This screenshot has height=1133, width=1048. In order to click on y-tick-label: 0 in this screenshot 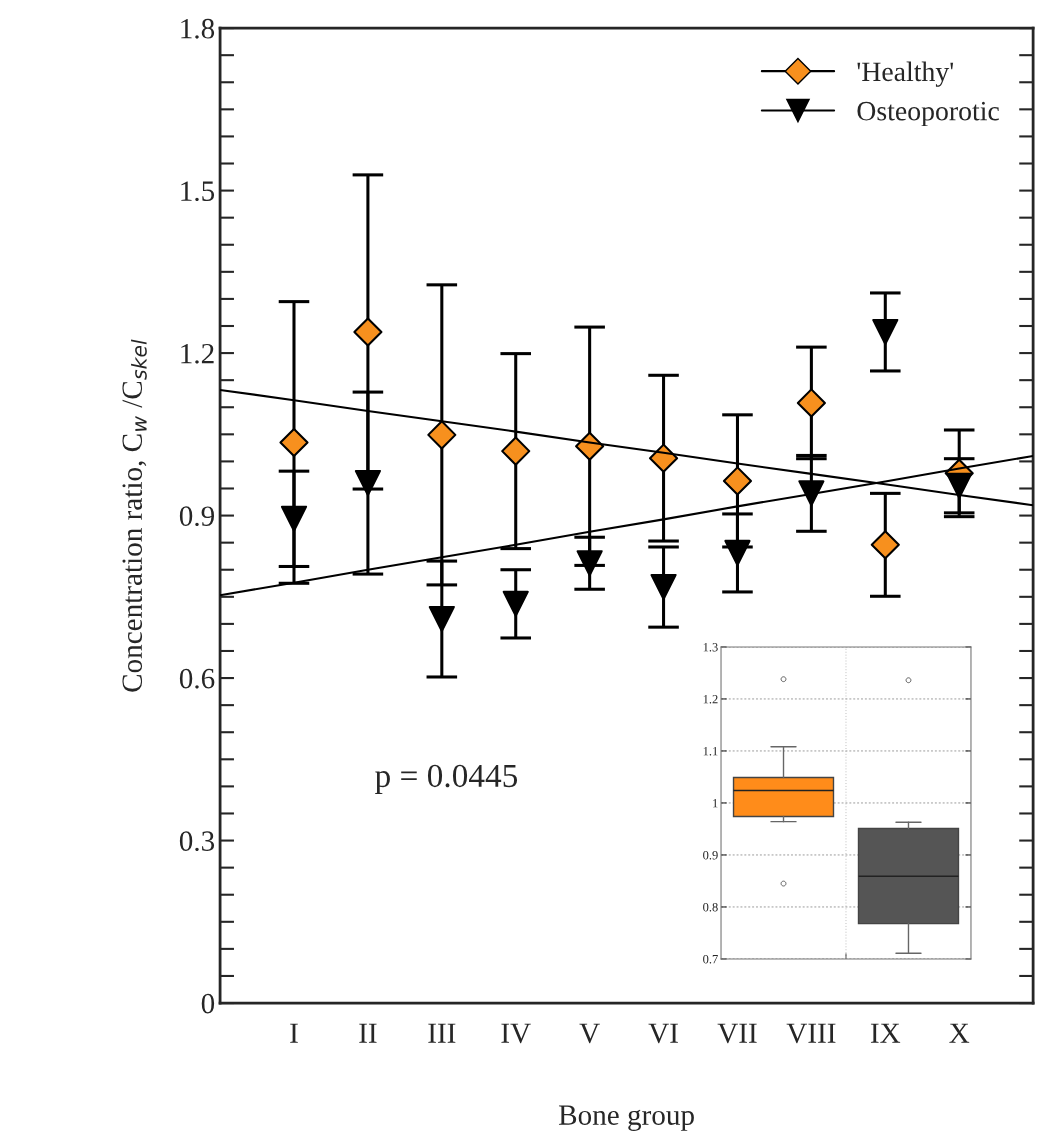, I will do `click(208, 1003)`.